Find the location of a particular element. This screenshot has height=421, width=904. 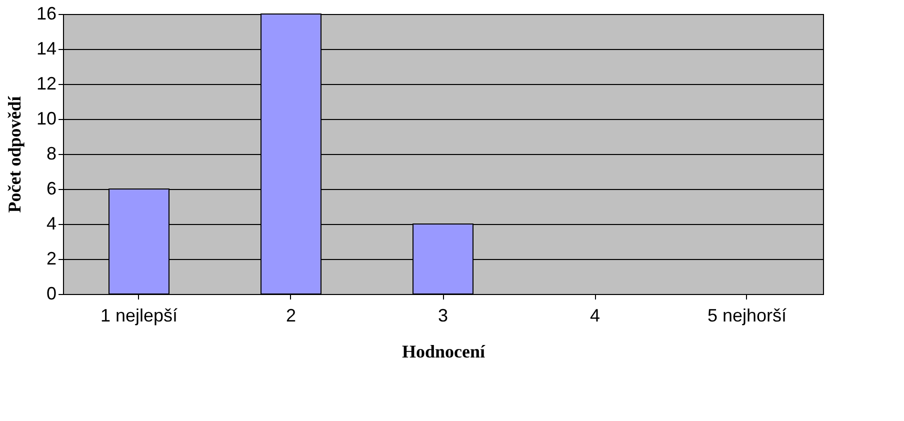

y-tick-label: 6 is located at coordinates (51, 188).